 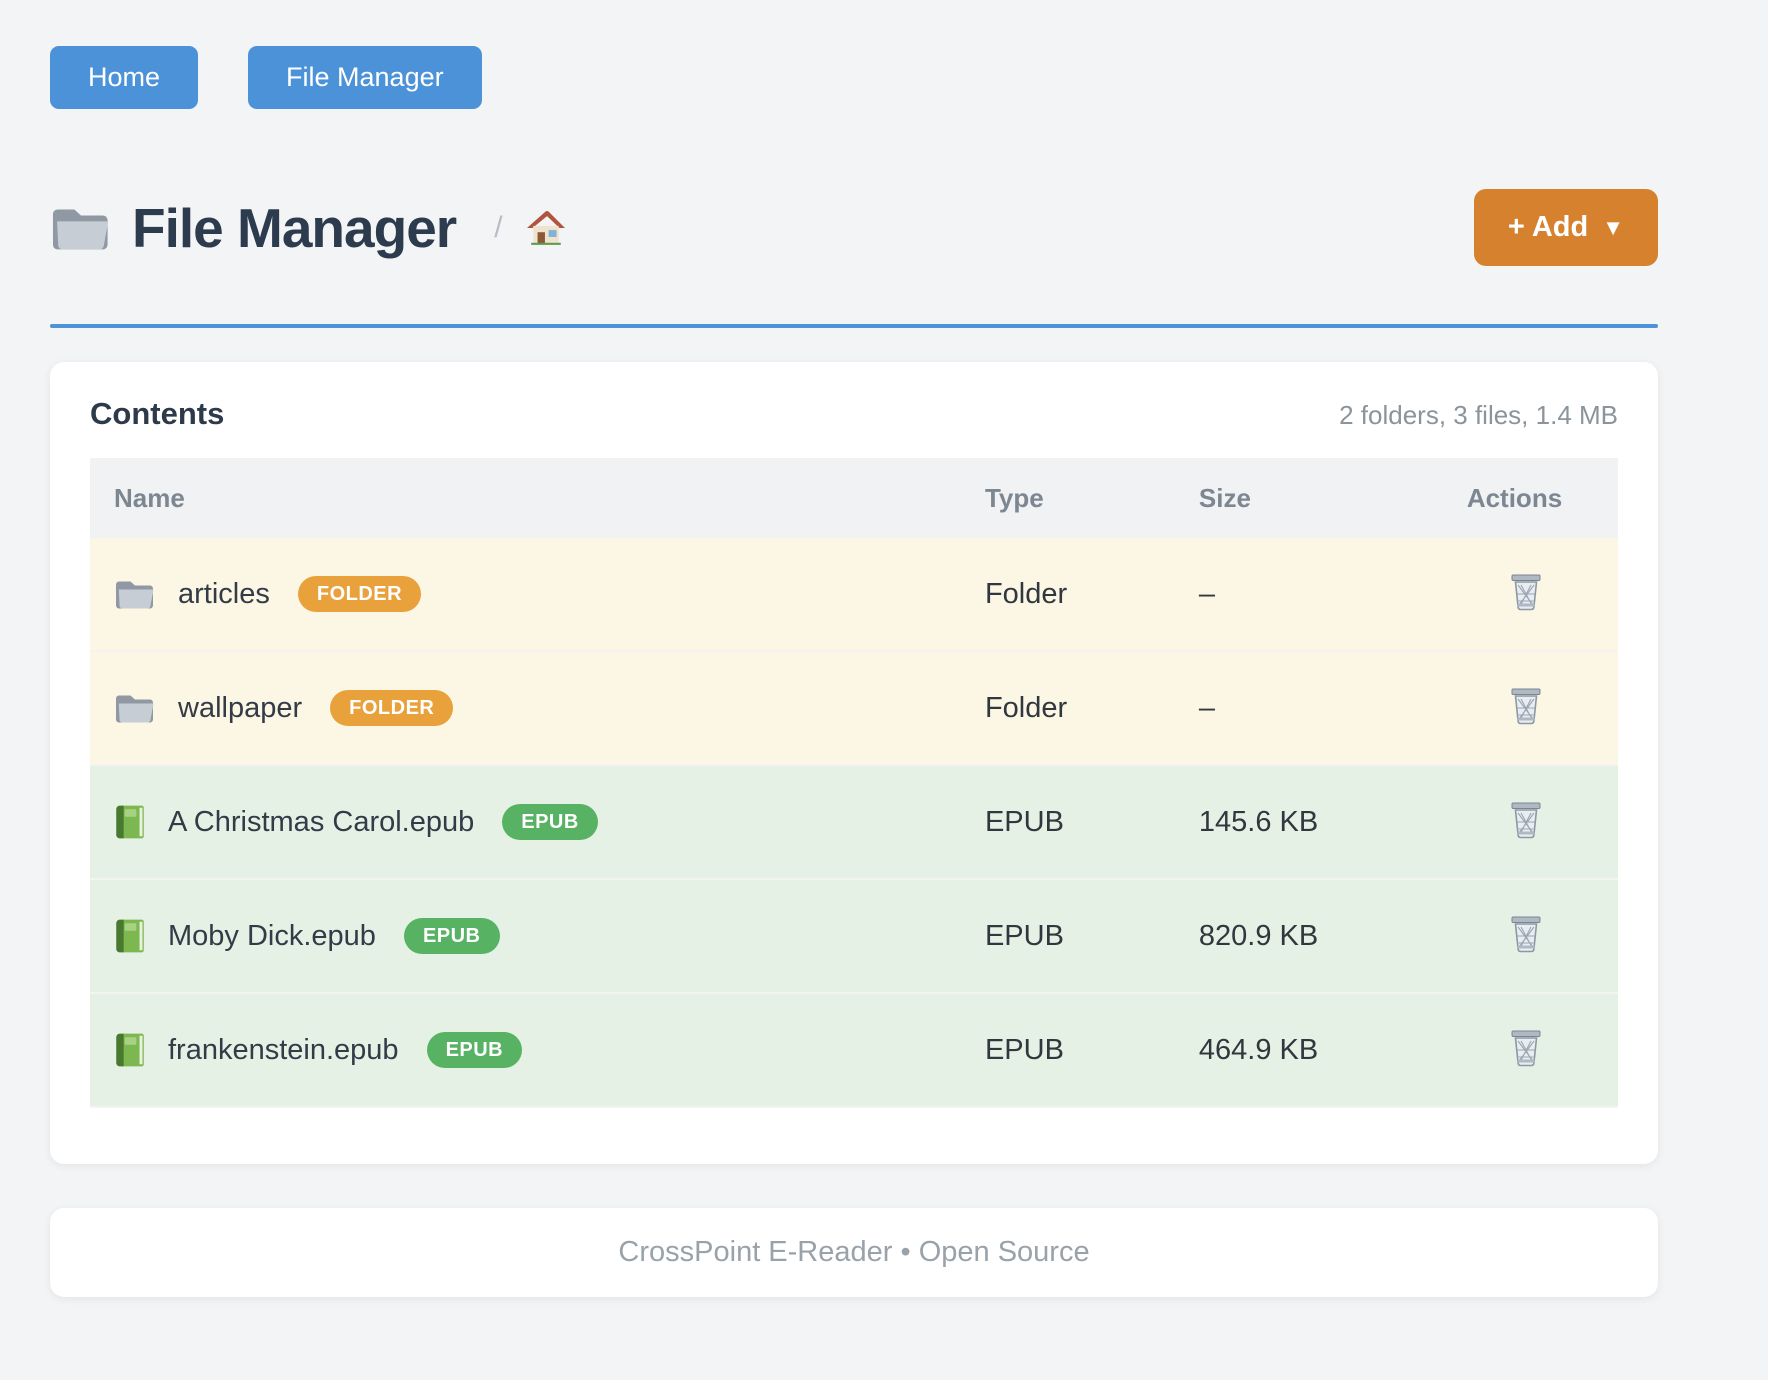 What do you see at coordinates (854, 498) in the screenshot?
I see `table-header-row: Name Type Size Actions` at bounding box center [854, 498].